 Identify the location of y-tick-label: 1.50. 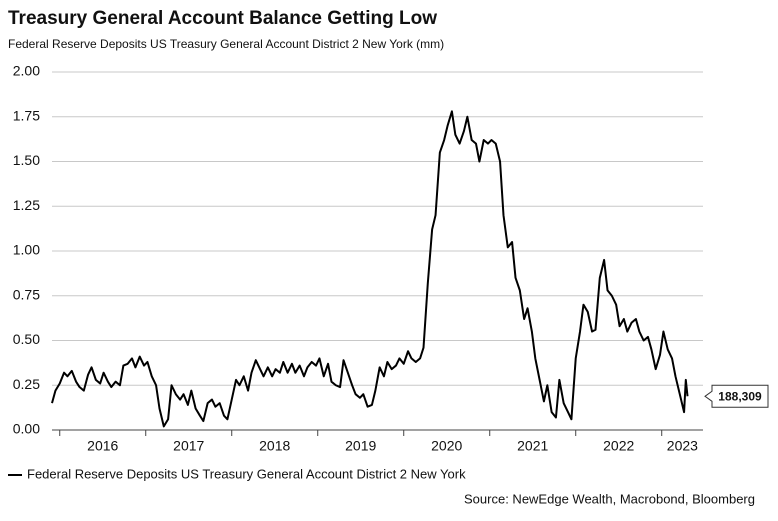
(26, 160).